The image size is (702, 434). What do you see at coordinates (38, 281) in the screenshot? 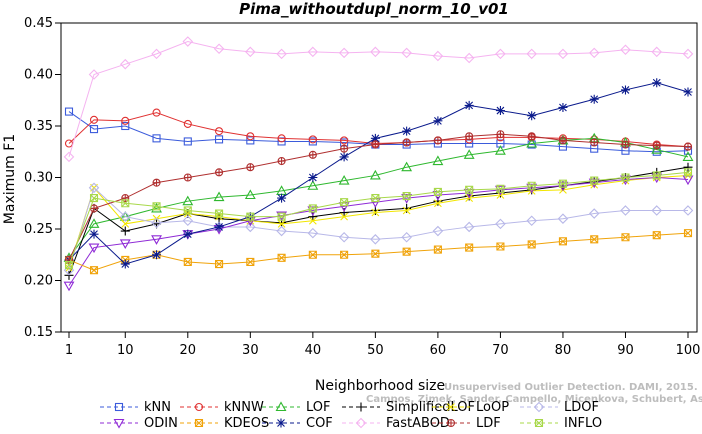
I see `y-tick-label: 0.20` at bounding box center [38, 281].